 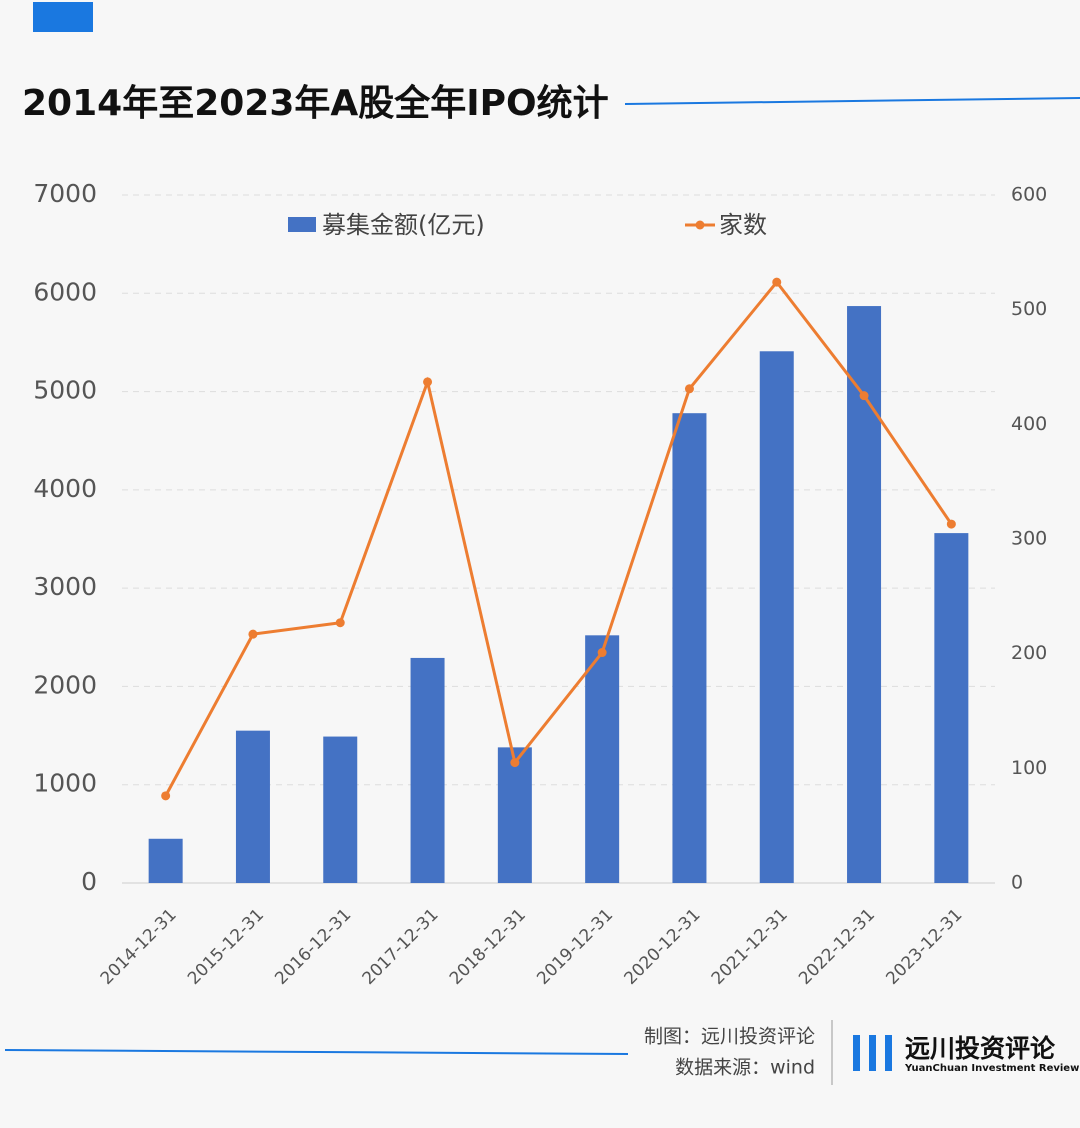 I want to click on x-tick-label: 2019-12-31, so click(x=575, y=947).